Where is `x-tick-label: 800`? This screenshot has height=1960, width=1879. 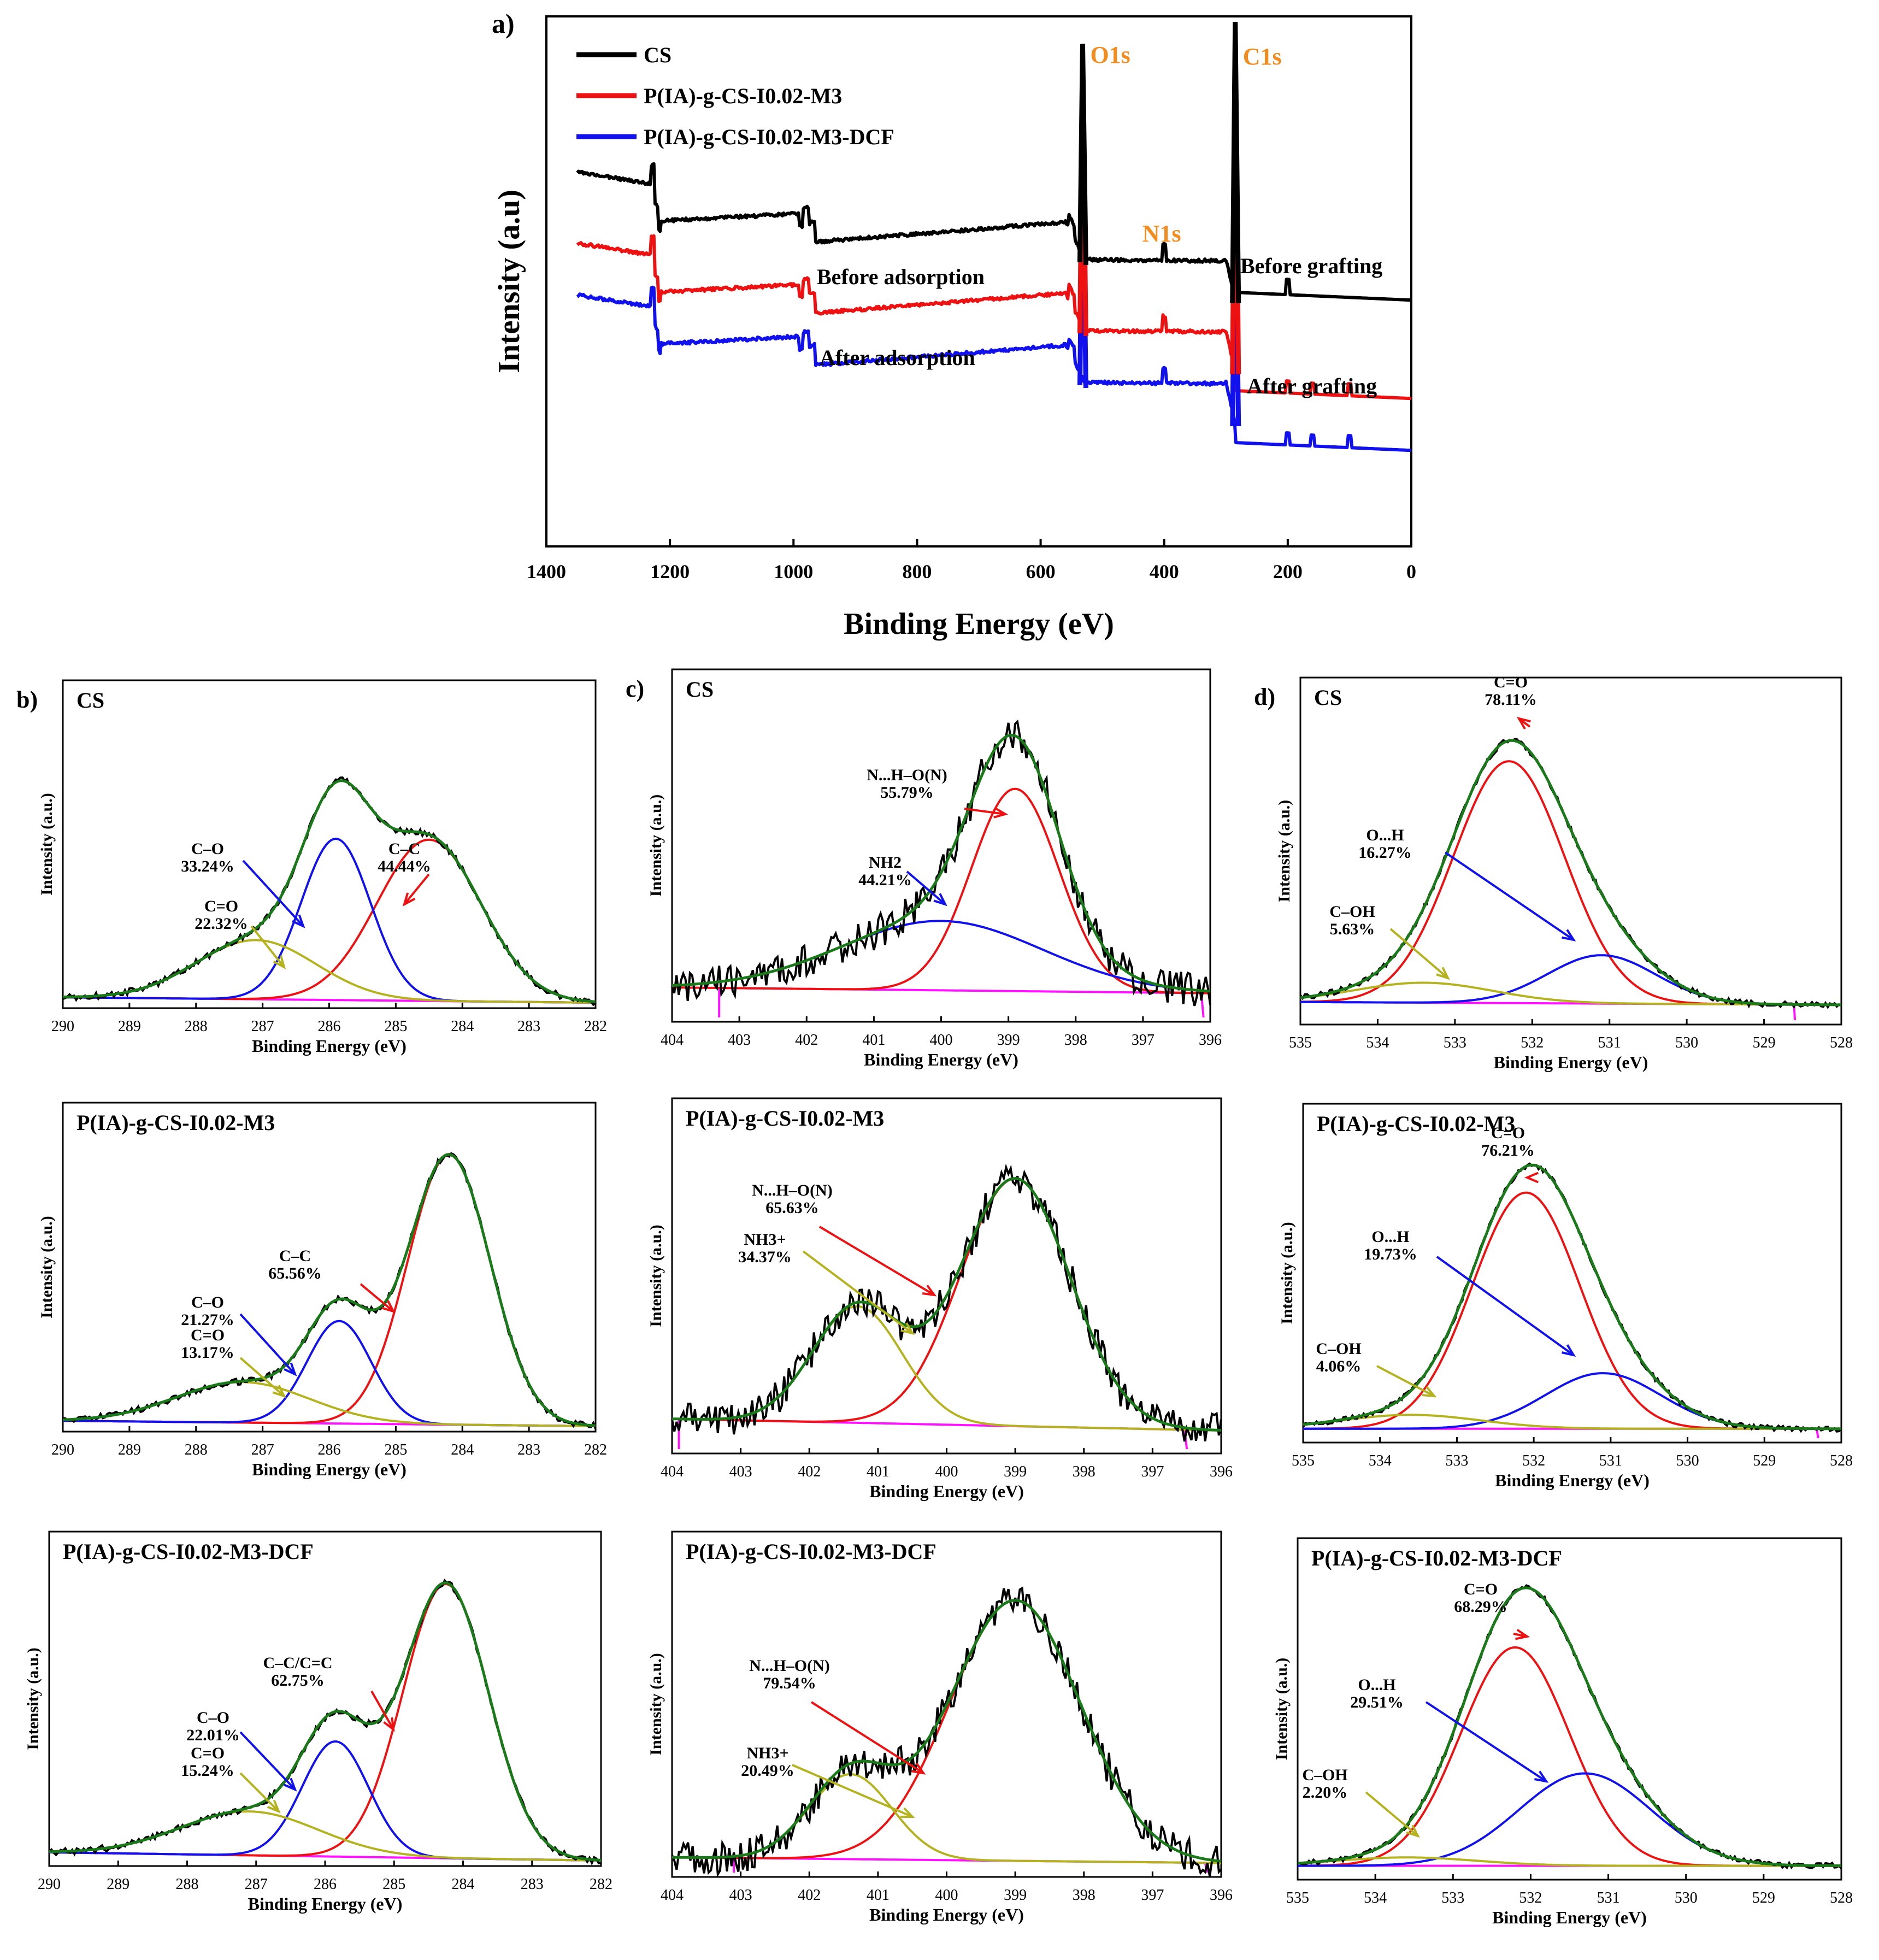 x-tick-label: 800 is located at coordinates (917, 571).